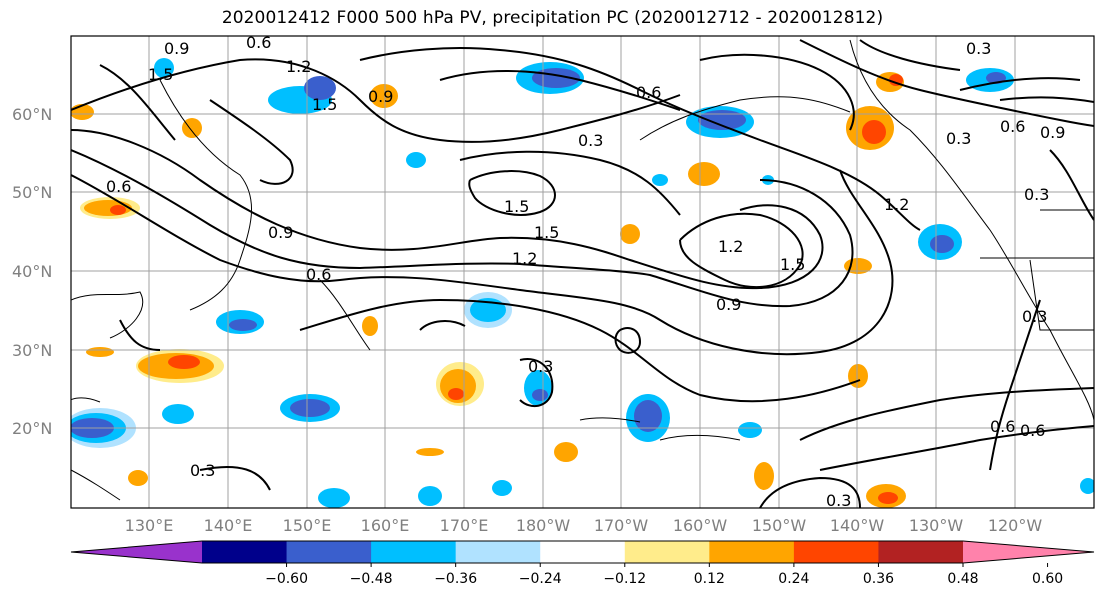 The image size is (1105, 601). Describe the element at coordinates (793, 579) in the screenshot. I see `colorbar-tick-label: 0.24` at that location.